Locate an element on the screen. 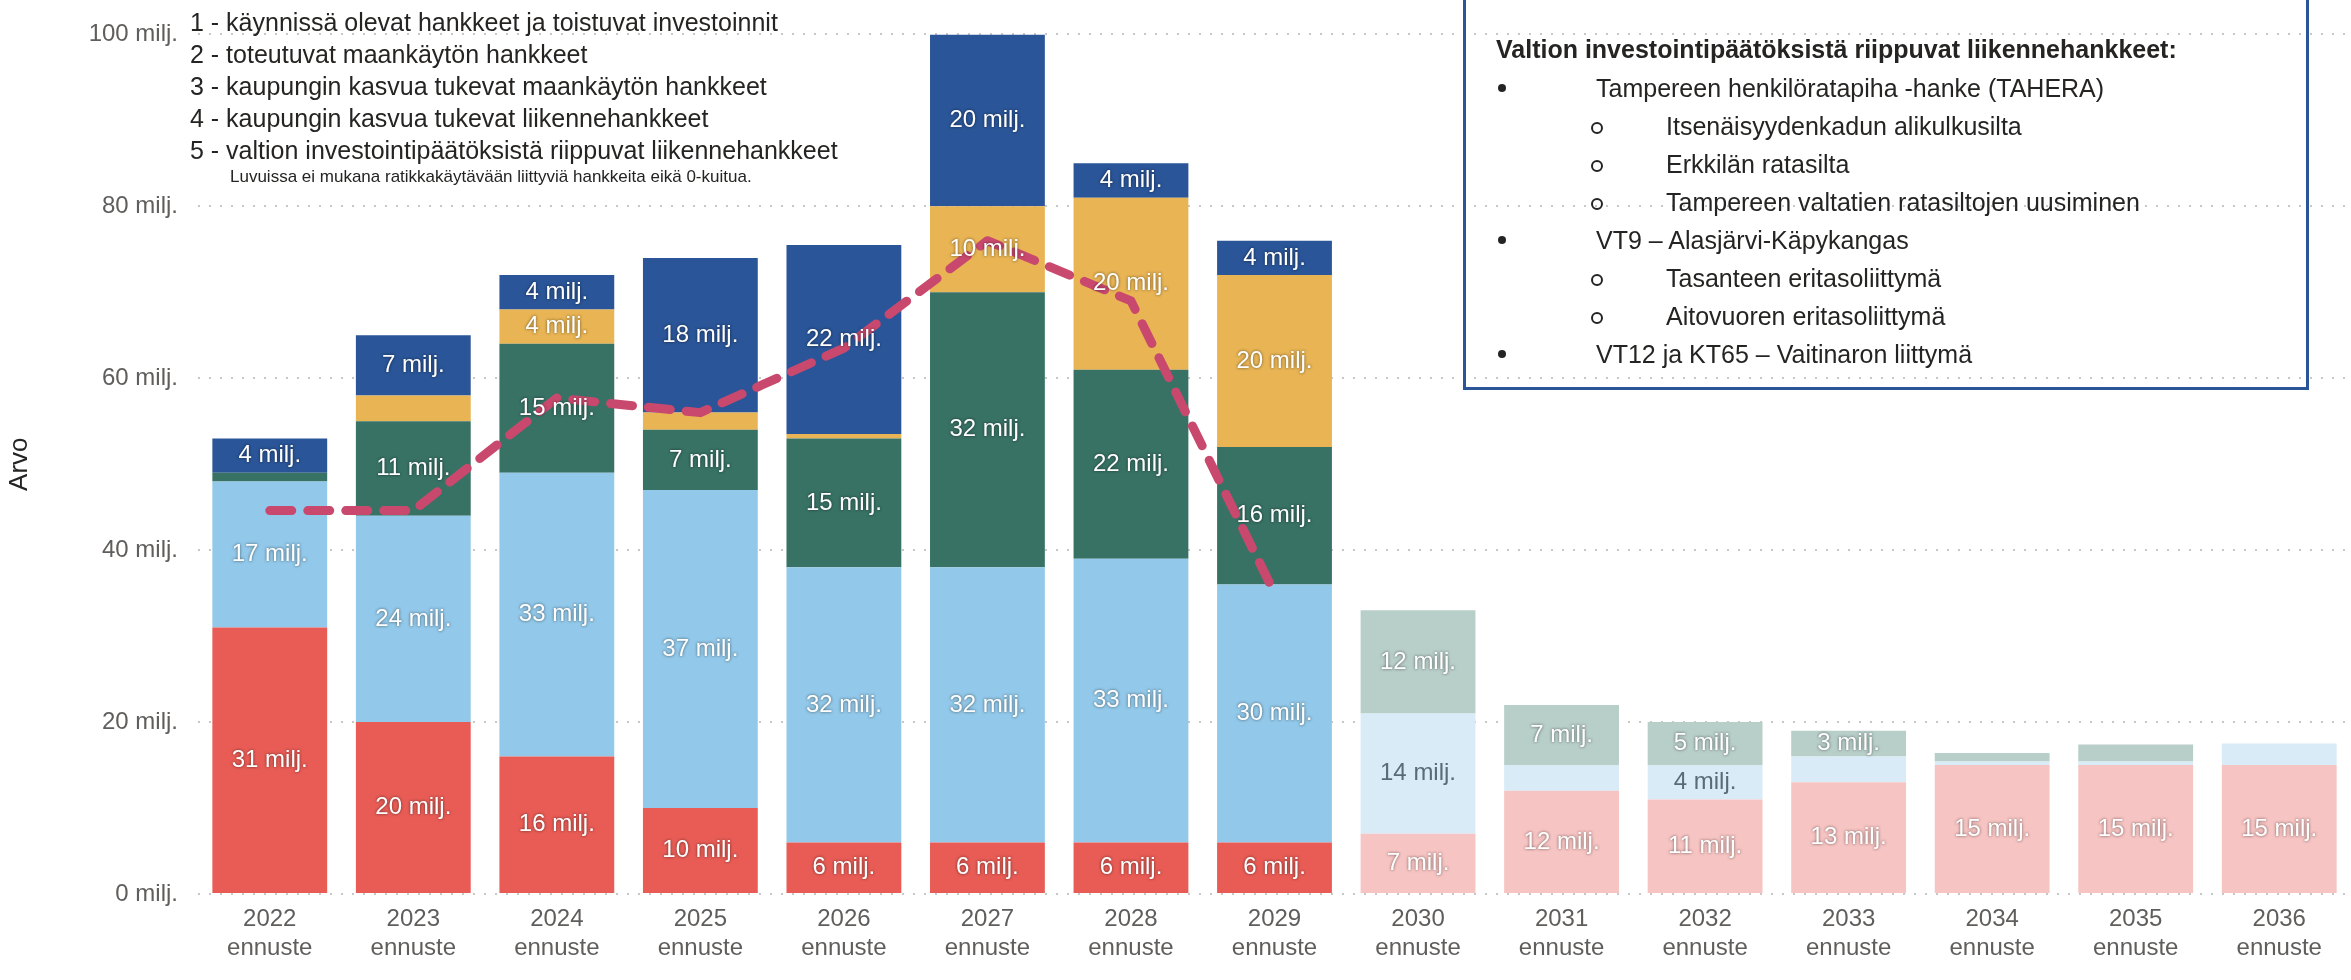  data-label: 3 milj. is located at coordinates (1848, 742).